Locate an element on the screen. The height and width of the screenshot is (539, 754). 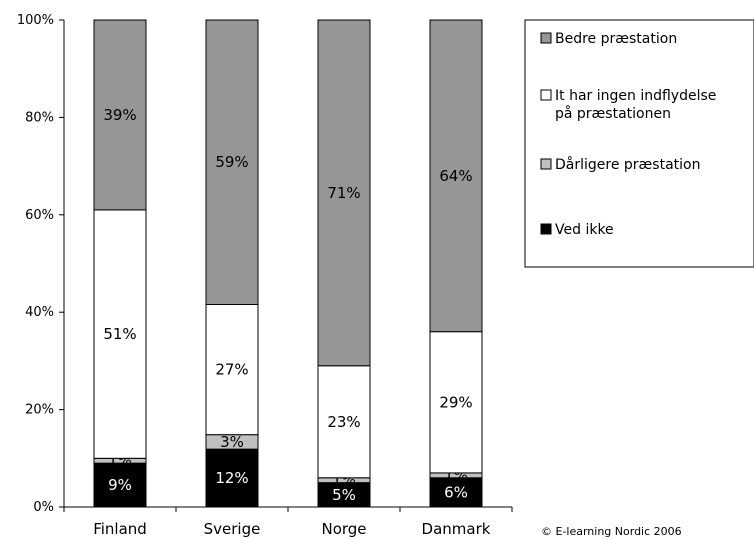
data-label: 12% is located at coordinates (231, 478).